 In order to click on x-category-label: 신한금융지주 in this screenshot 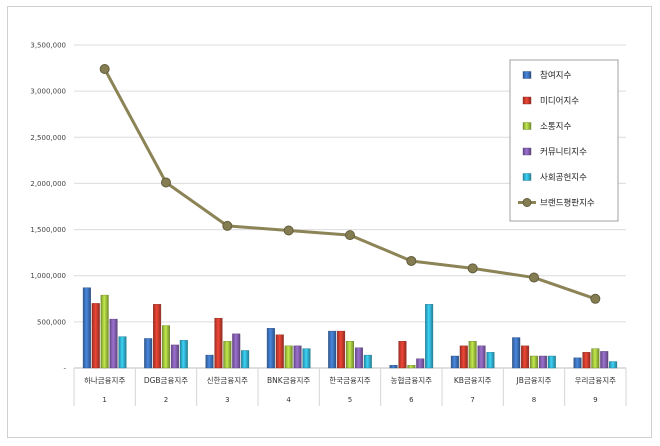, I will do `click(227, 380)`.